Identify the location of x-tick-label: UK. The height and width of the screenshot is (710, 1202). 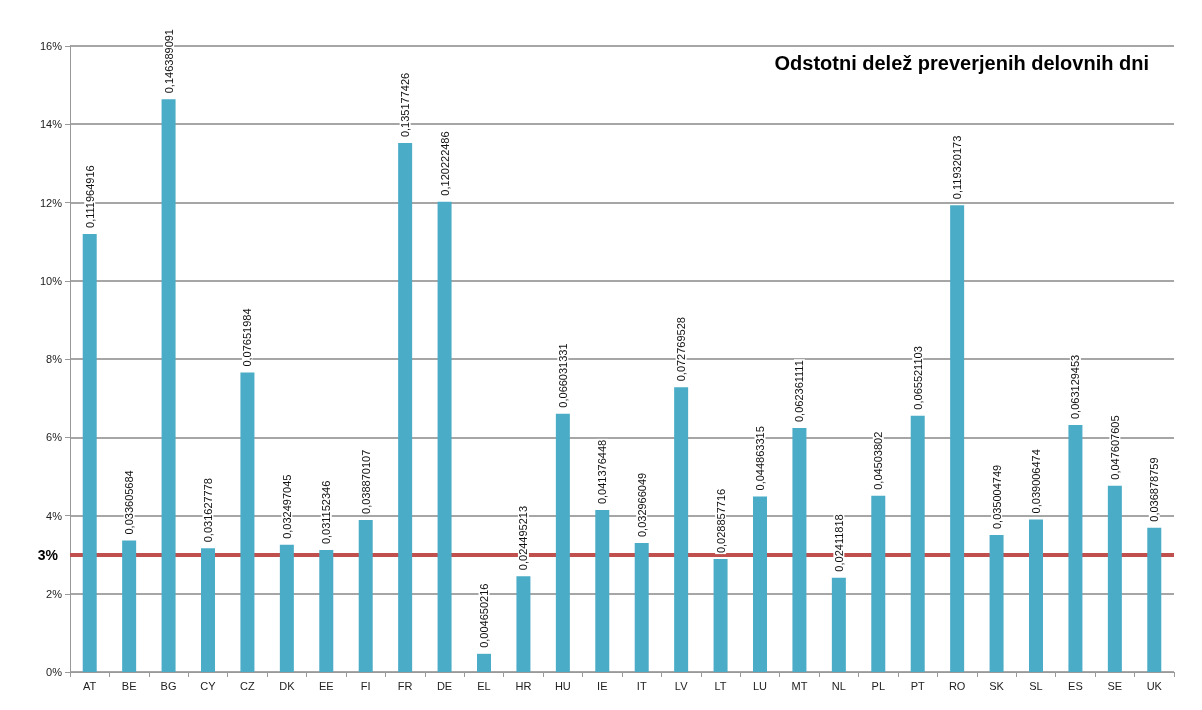
(1154, 685).